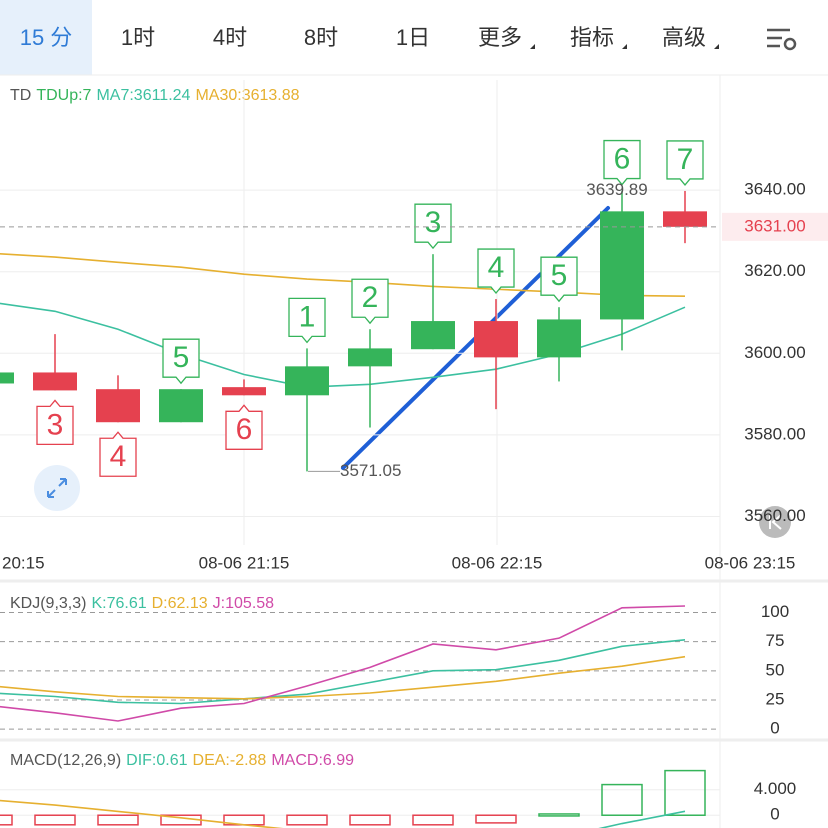 Image resolution: width=828 pixels, height=828 pixels. What do you see at coordinates (616, 189) in the screenshot?
I see `high-annotation: 3639.89` at bounding box center [616, 189].